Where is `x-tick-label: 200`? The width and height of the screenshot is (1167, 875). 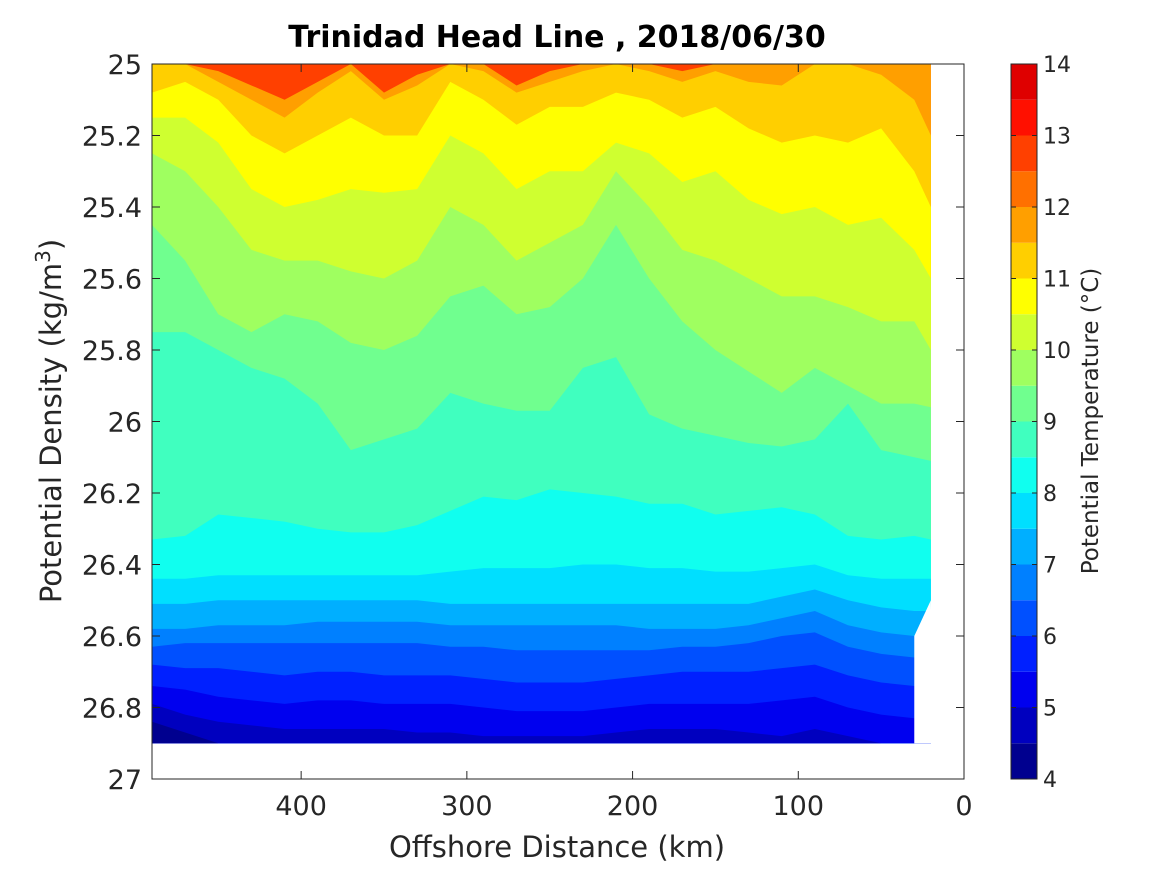
x-tick-label: 200 is located at coordinates (633, 806).